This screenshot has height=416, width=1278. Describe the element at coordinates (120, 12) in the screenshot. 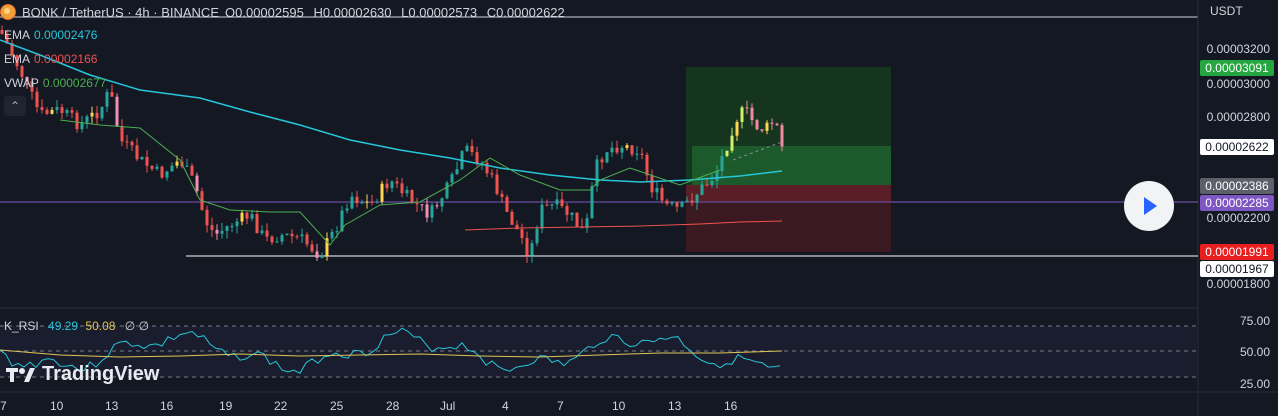

I see `symbol-title: BONK / TetherUS · 4h · BINANCE` at that location.